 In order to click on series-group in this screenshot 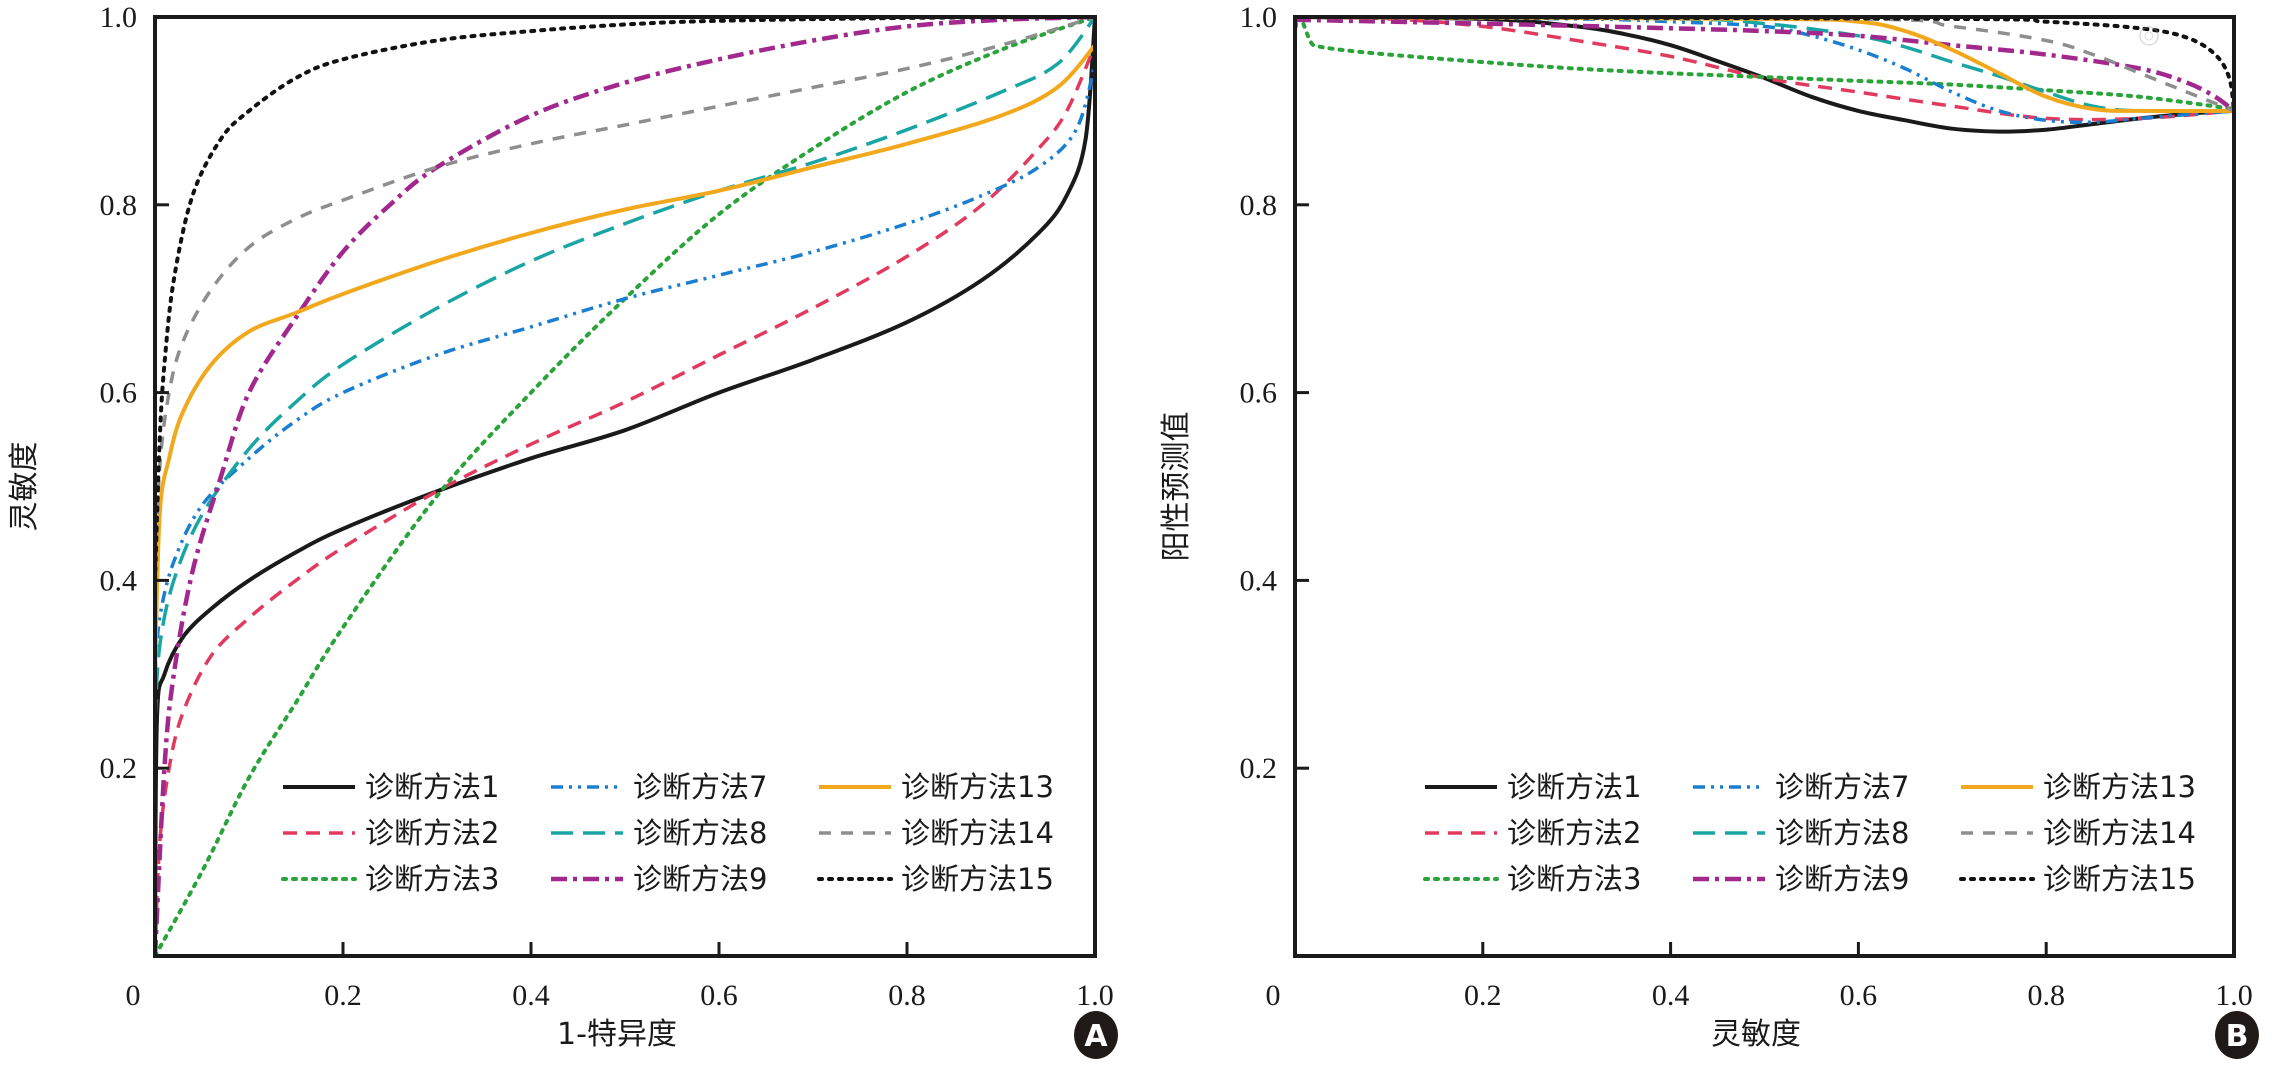, I will do `click(1765, 172)`.